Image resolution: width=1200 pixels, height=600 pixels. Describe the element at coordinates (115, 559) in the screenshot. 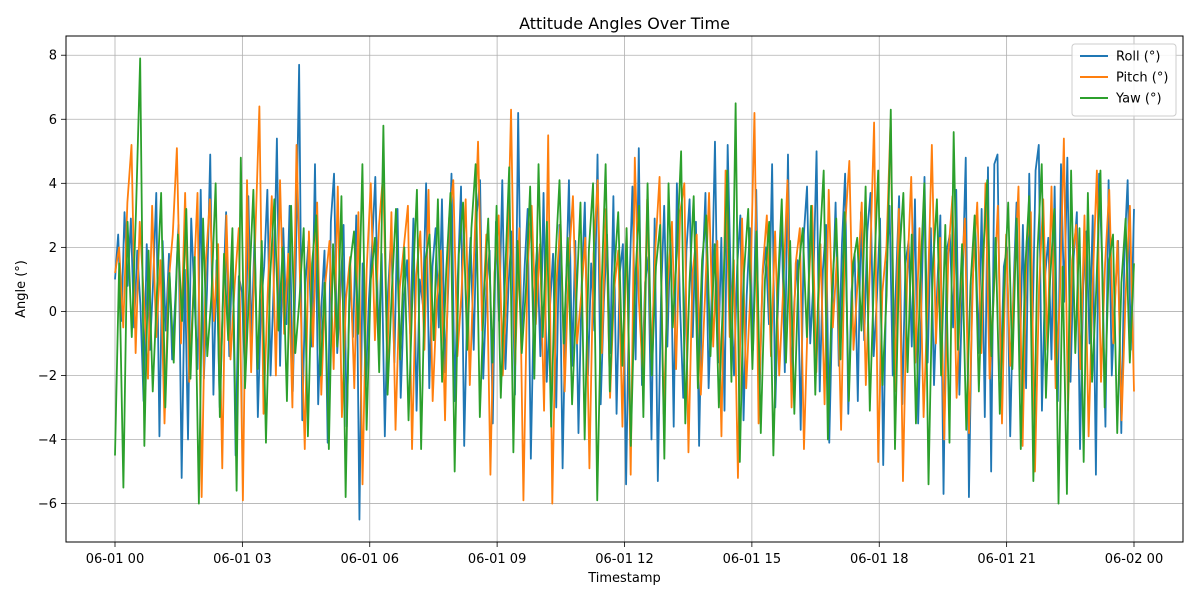

I see `x-tick-label: 06-01 00` at that location.